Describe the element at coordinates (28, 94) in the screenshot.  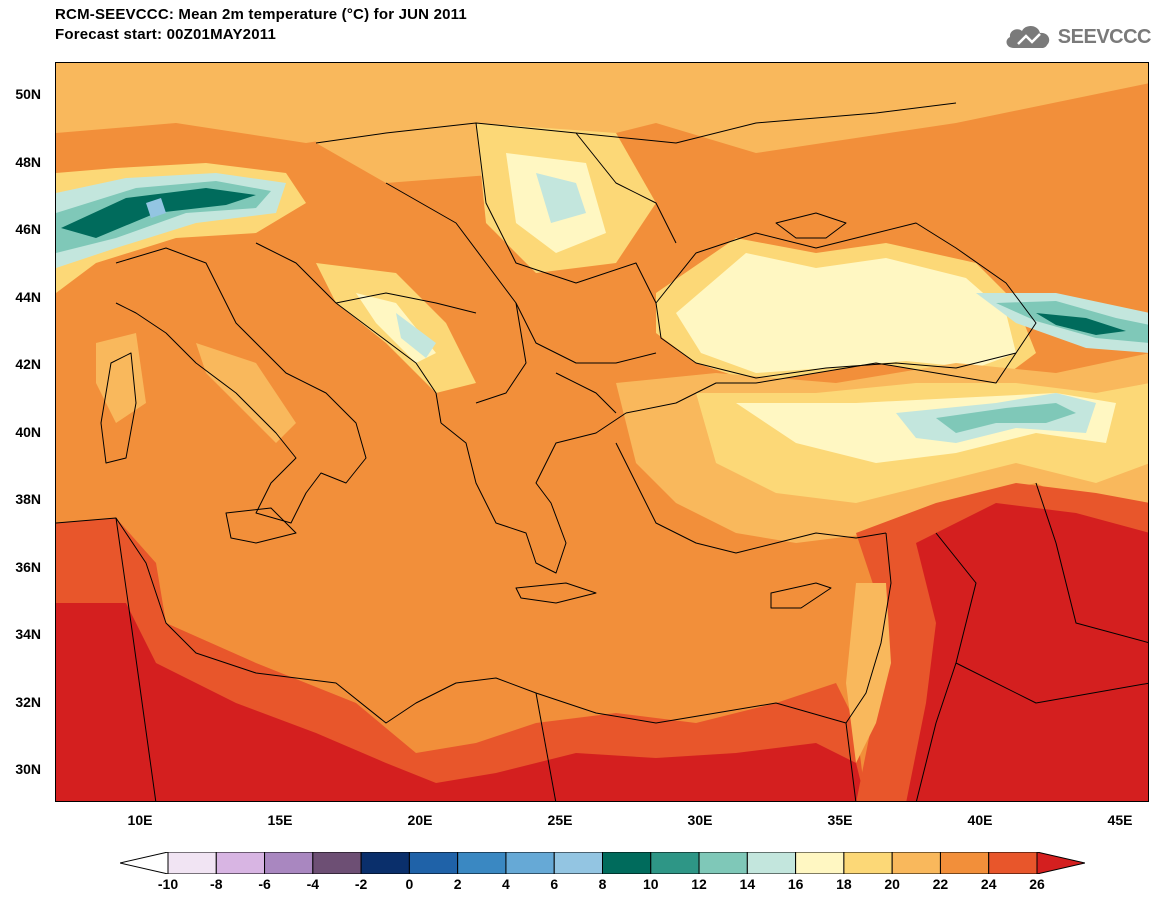
I see `lat-label-50n: 50N` at that location.